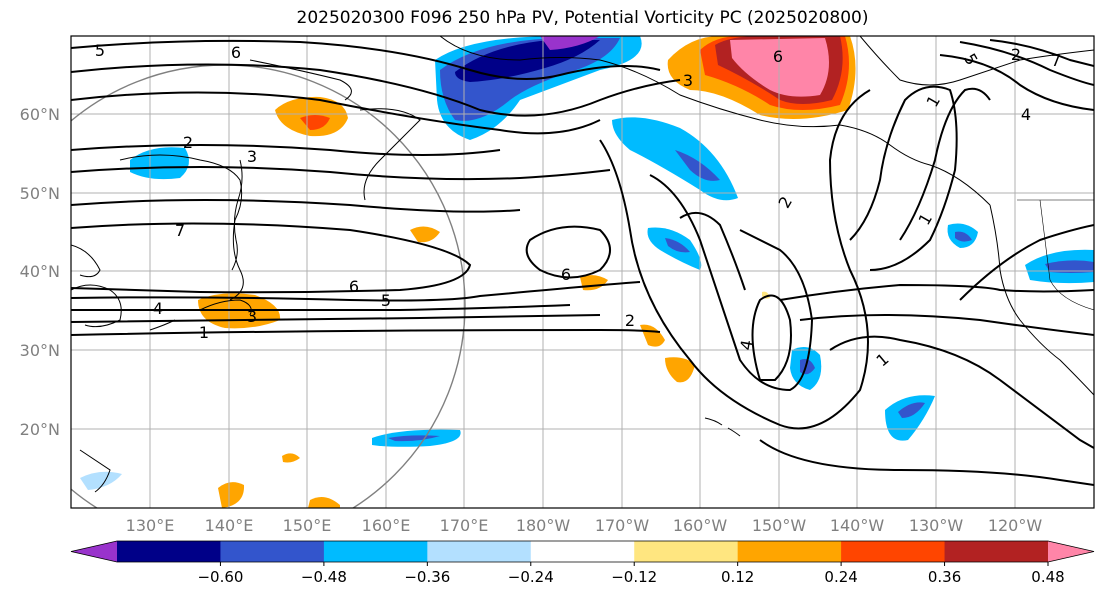 This screenshot has width=1105, height=601. I want to click on colorbar-tick-label: −0.12, so click(634, 577).